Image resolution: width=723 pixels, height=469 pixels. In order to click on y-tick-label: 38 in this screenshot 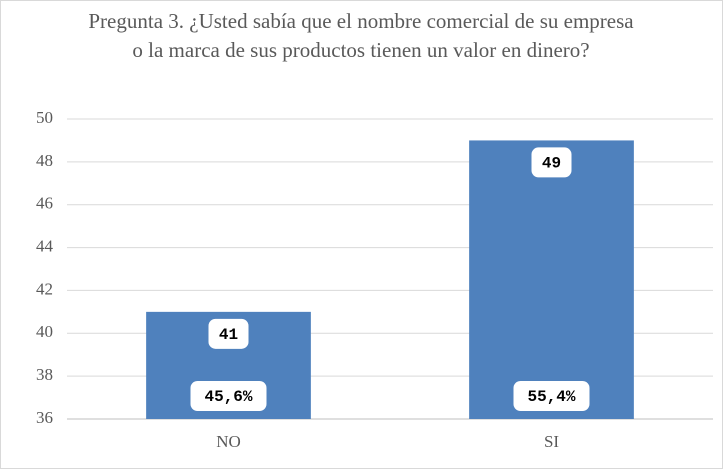, I will do `click(44, 374)`.